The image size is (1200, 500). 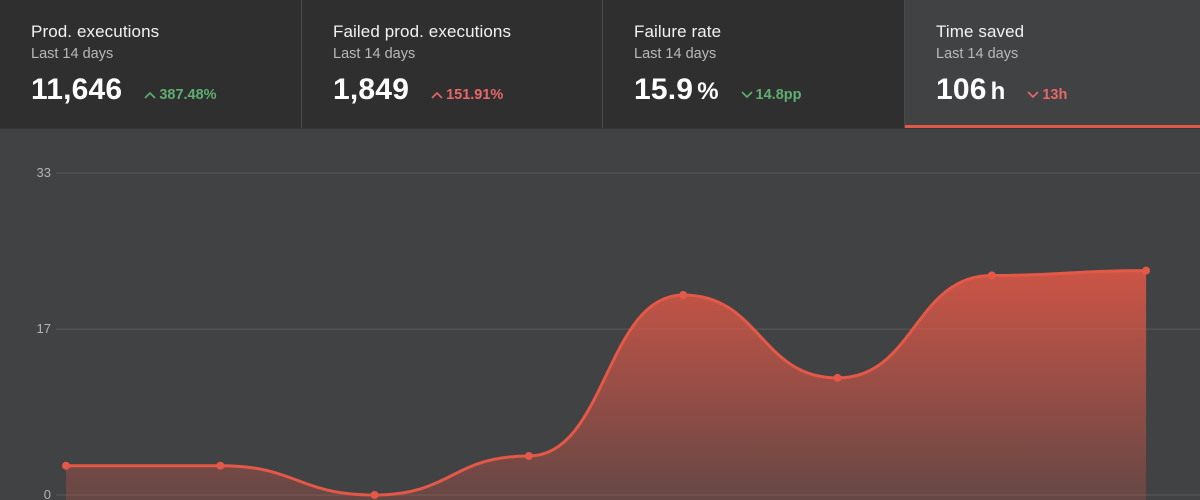 I want to click on active-tab-indicator, so click(x=1052, y=126).